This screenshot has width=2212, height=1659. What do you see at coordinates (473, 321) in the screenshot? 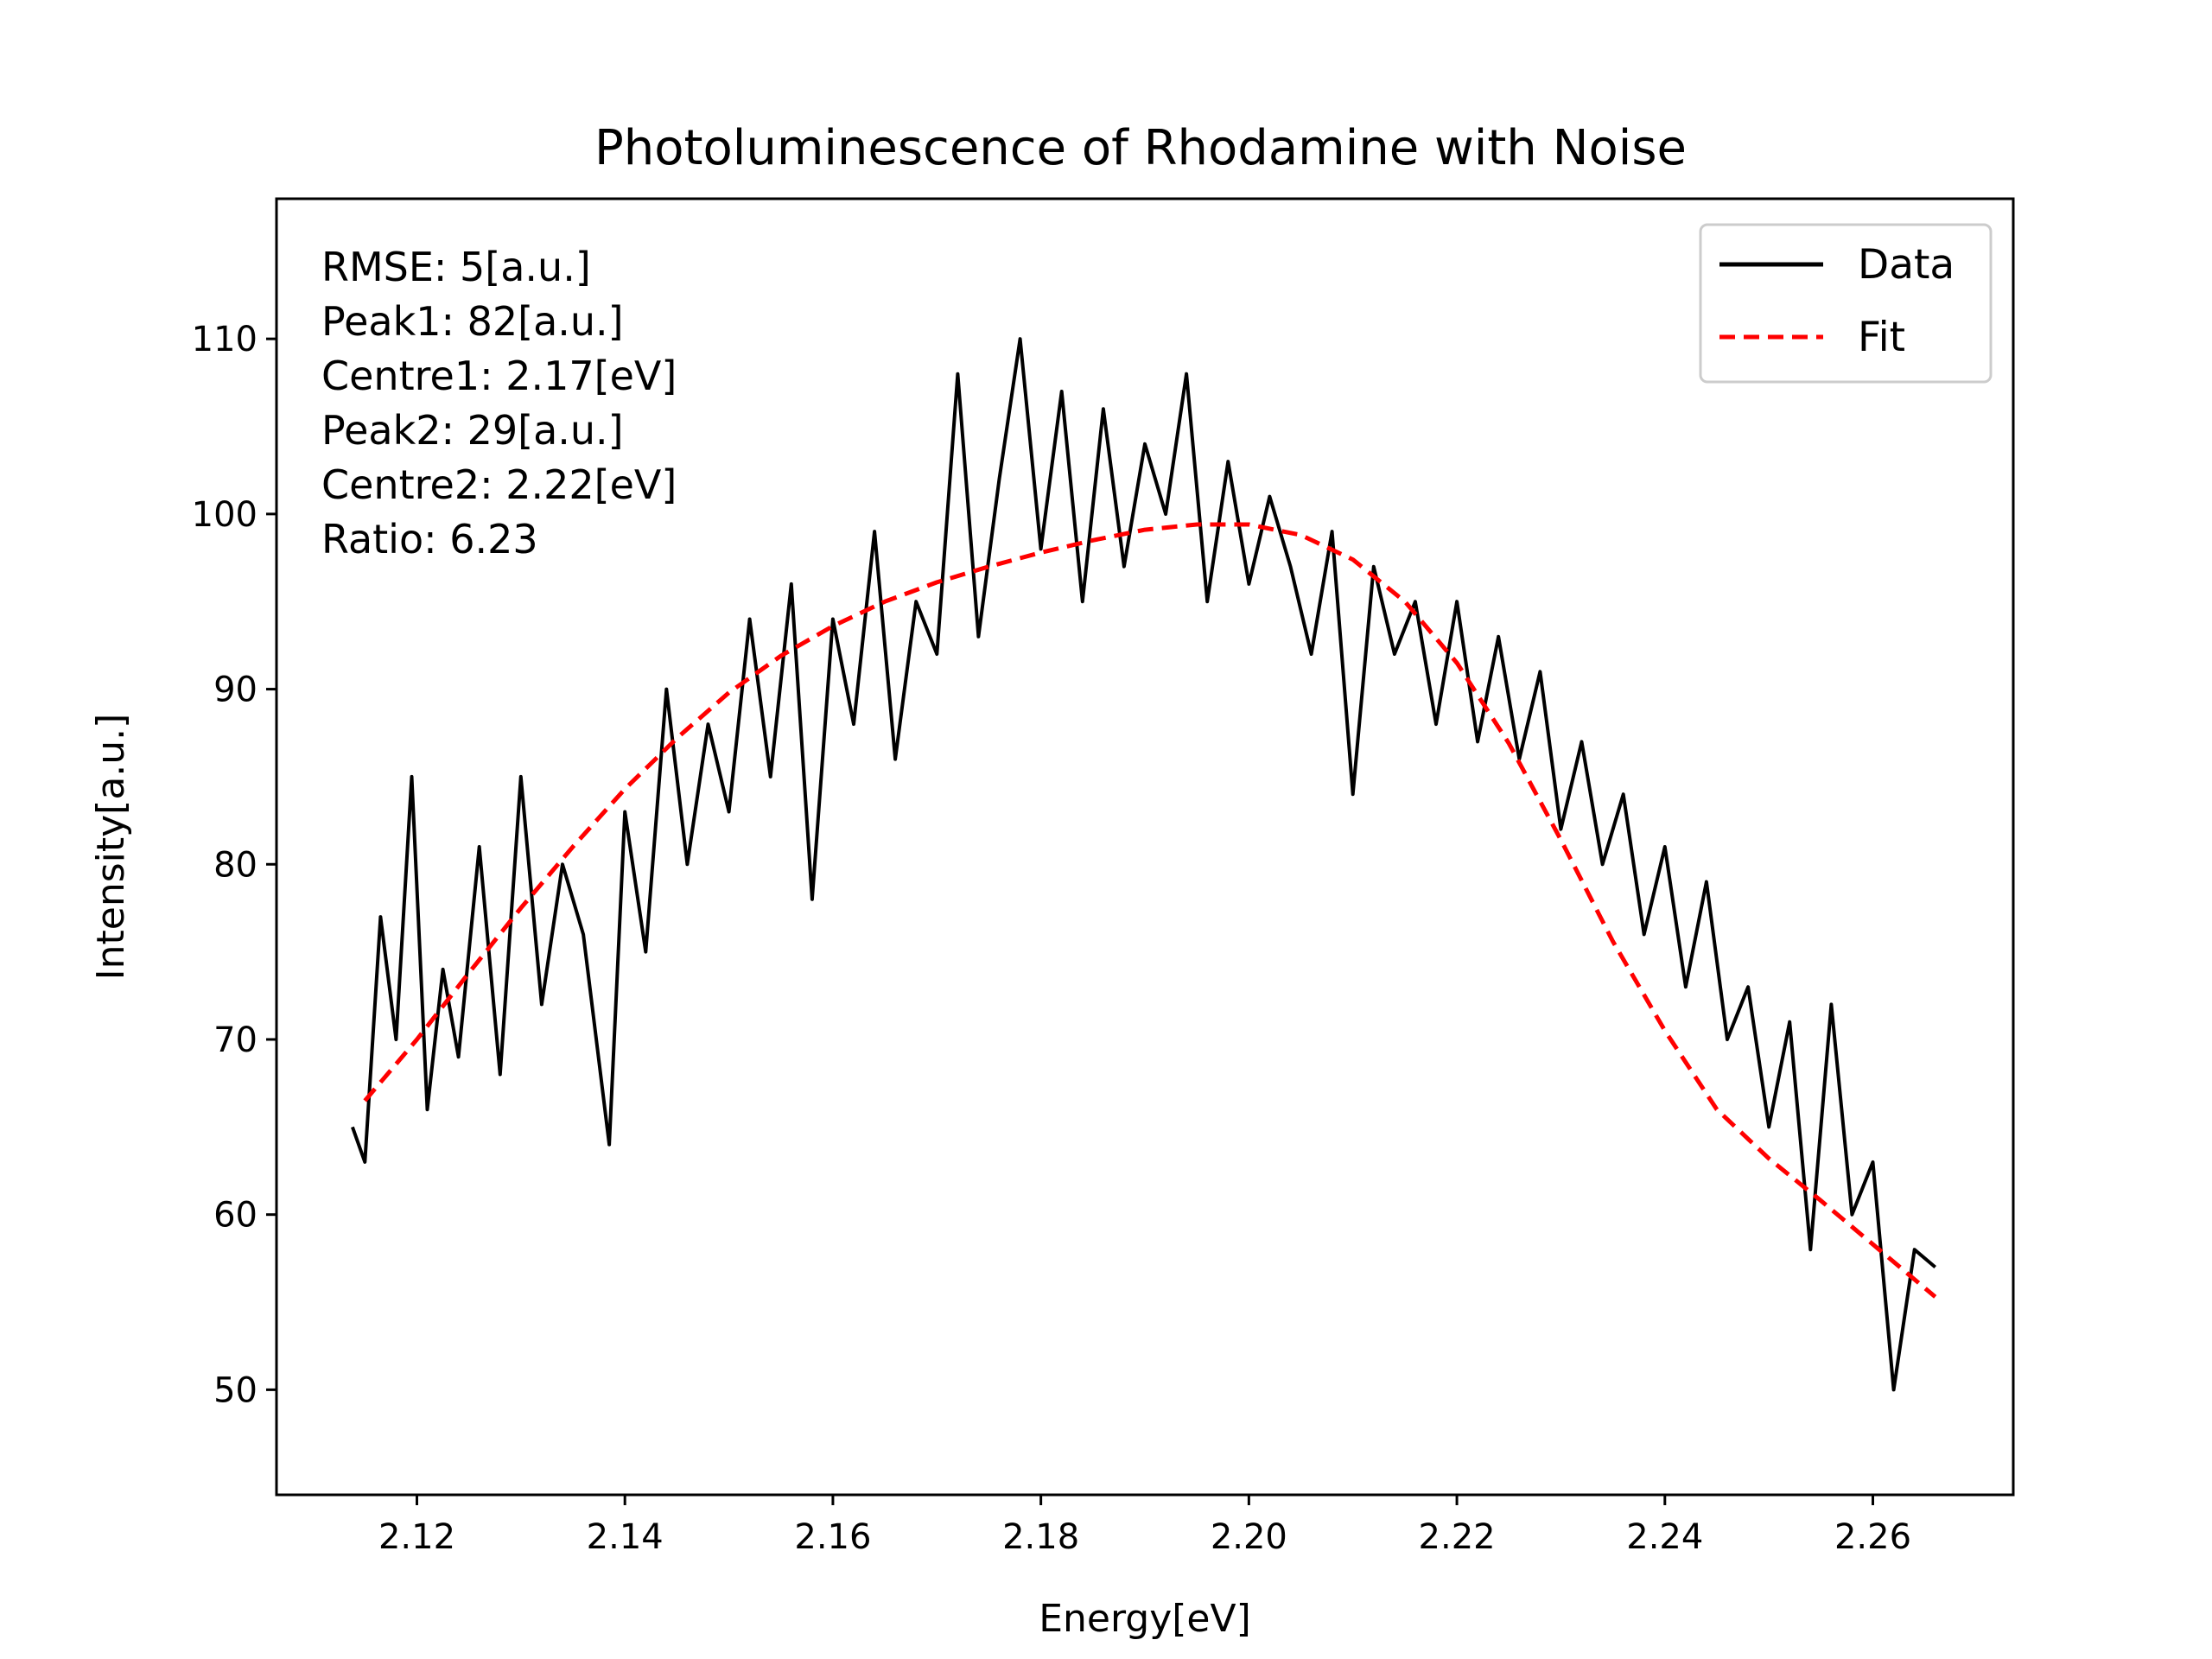
I see `annotation-line: Peak1: 82[a.u.]` at bounding box center [473, 321].